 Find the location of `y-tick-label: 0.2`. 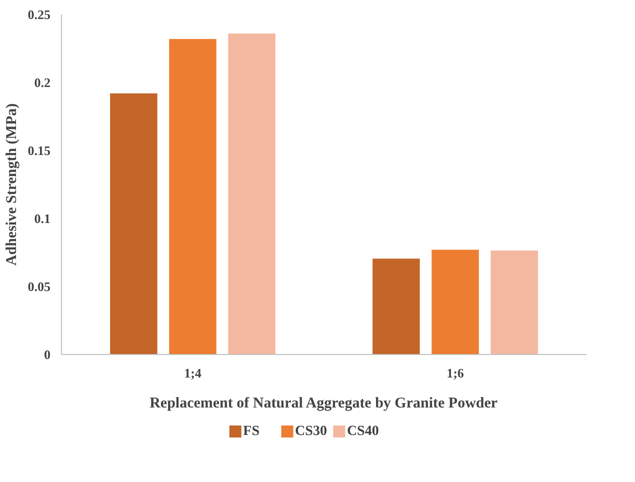

y-tick-label: 0.2 is located at coordinates (42, 82).